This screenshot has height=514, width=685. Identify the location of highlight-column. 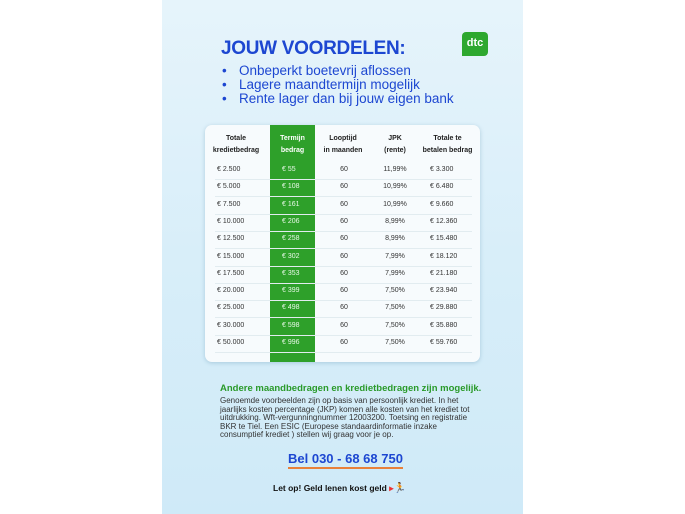
(292, 243).